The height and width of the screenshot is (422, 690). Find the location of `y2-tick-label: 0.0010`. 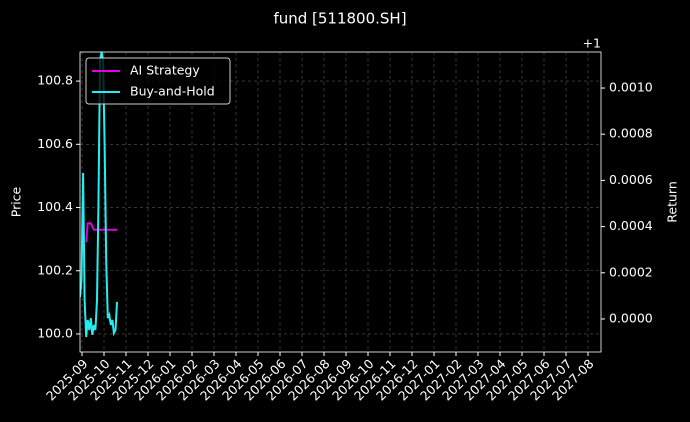

y2-tick-label: 0.0010 is located at coordinates (631, 87).